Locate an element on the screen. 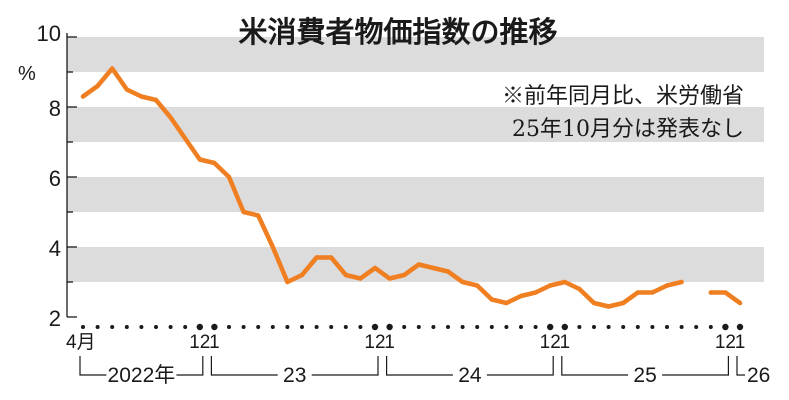 This screenshot has width=789, height=400. y-tick-label-4: 4 is located at coordinates (55, 248).